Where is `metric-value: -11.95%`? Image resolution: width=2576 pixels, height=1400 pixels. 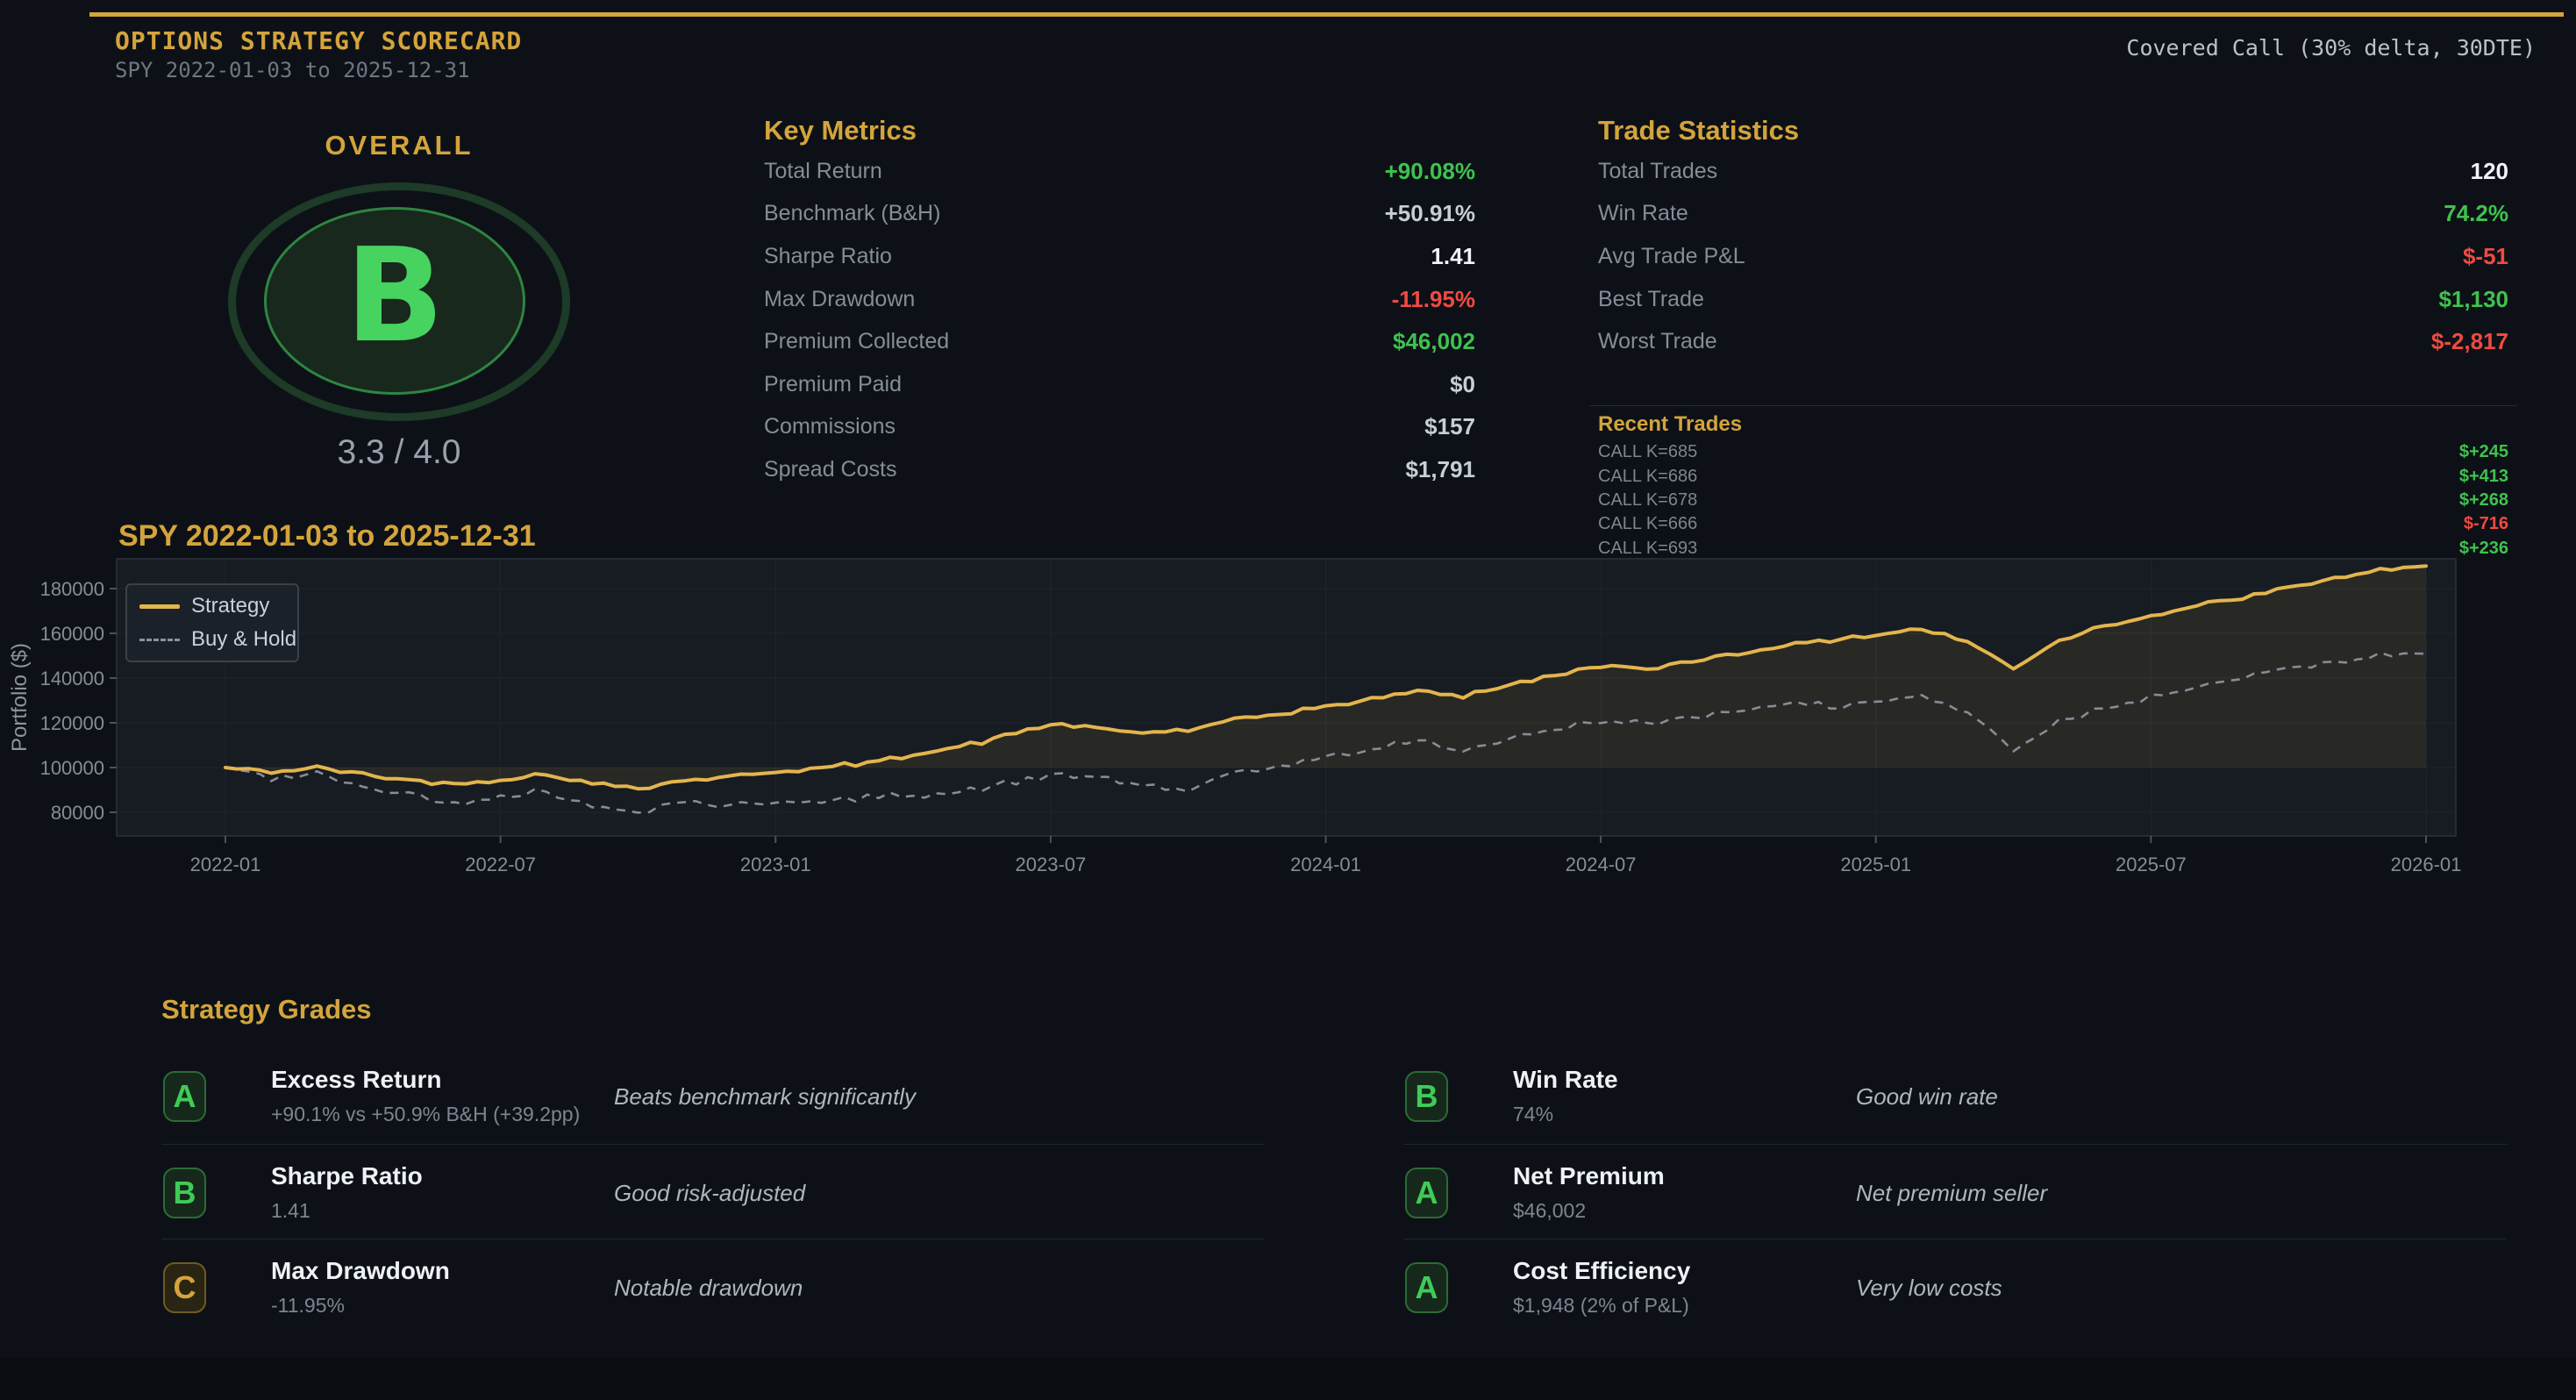 metric-value: -11.95% is located at coordinates (1433, 298).